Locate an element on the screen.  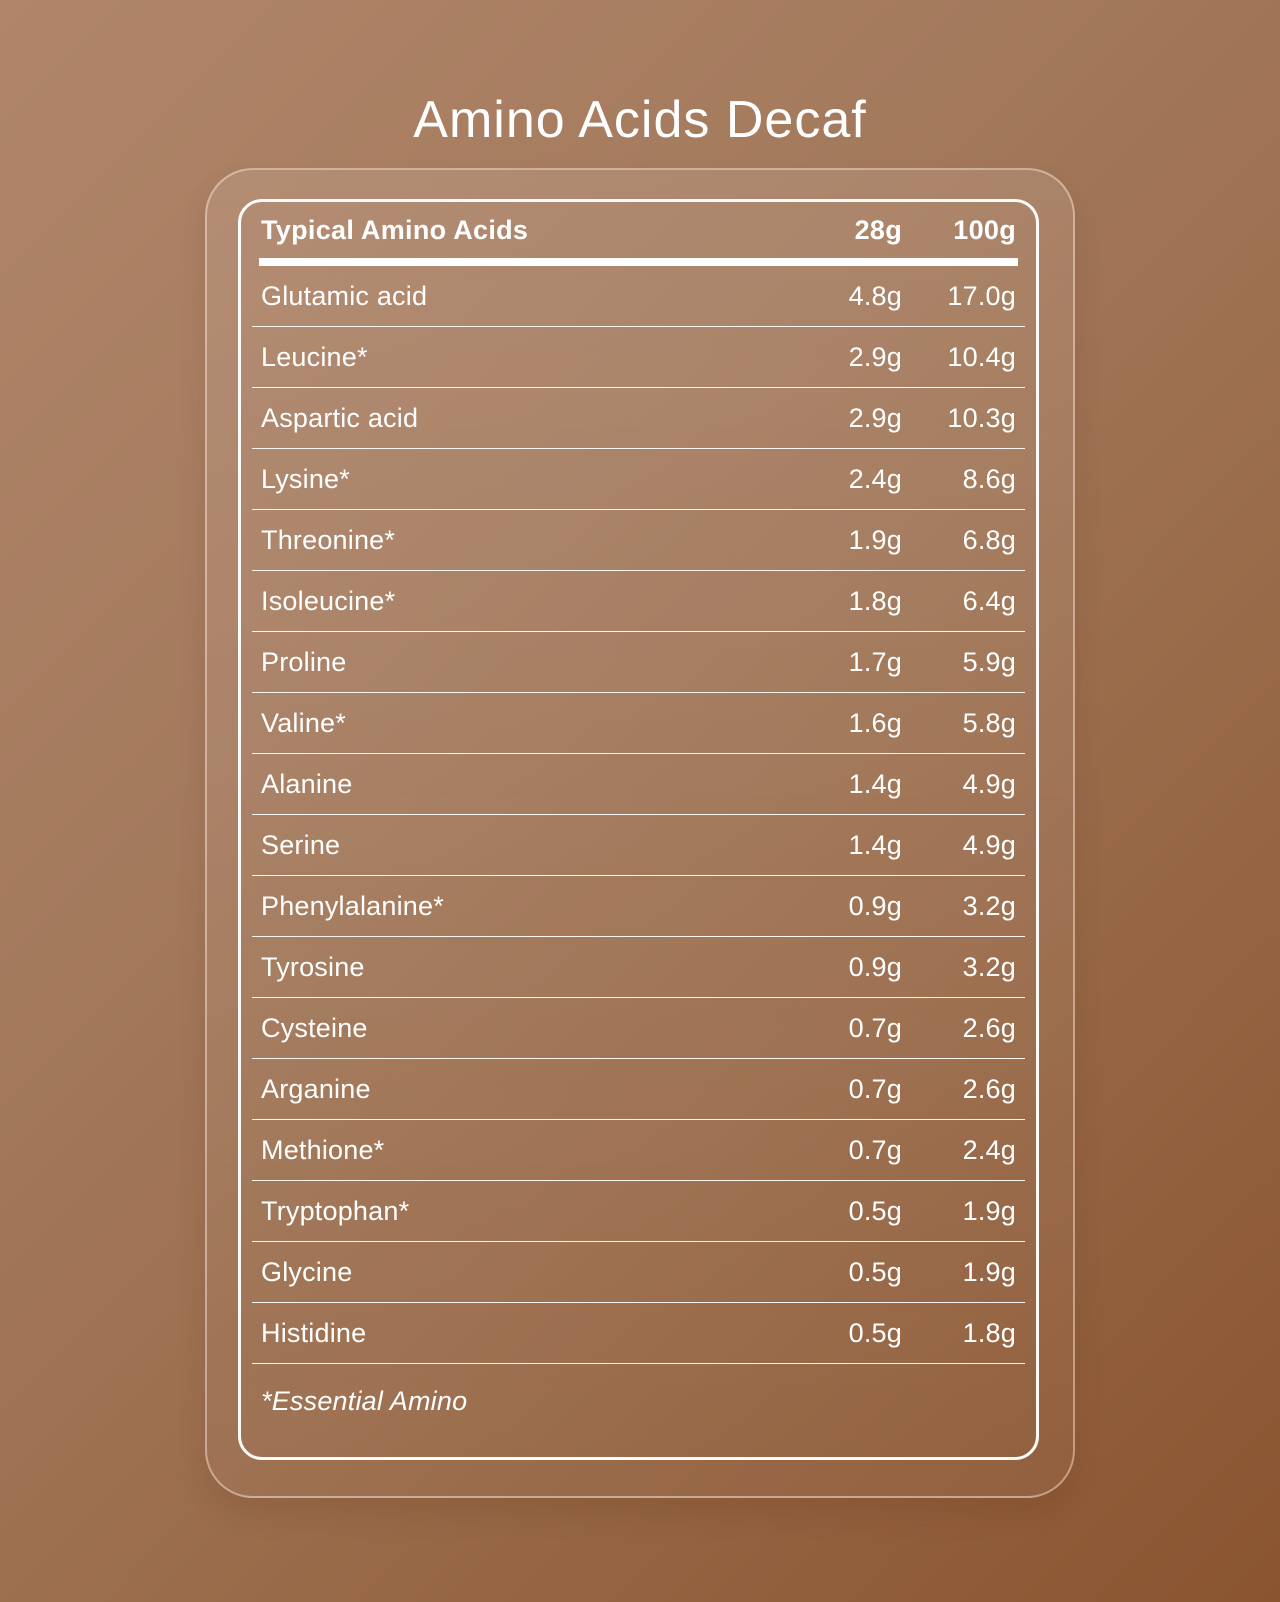
table-row: Aspartic acid 2.9g 10.3g is located at coordinates (638, 418).